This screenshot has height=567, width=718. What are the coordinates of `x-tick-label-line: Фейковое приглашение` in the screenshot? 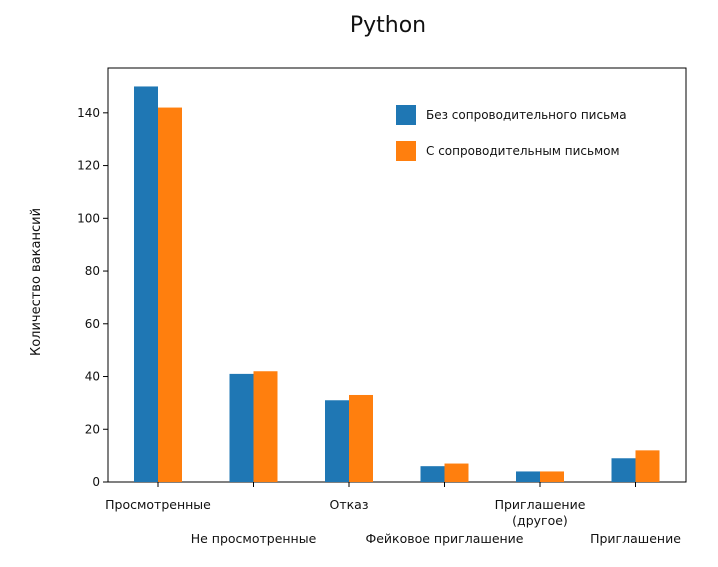 It's located at (444, 538).